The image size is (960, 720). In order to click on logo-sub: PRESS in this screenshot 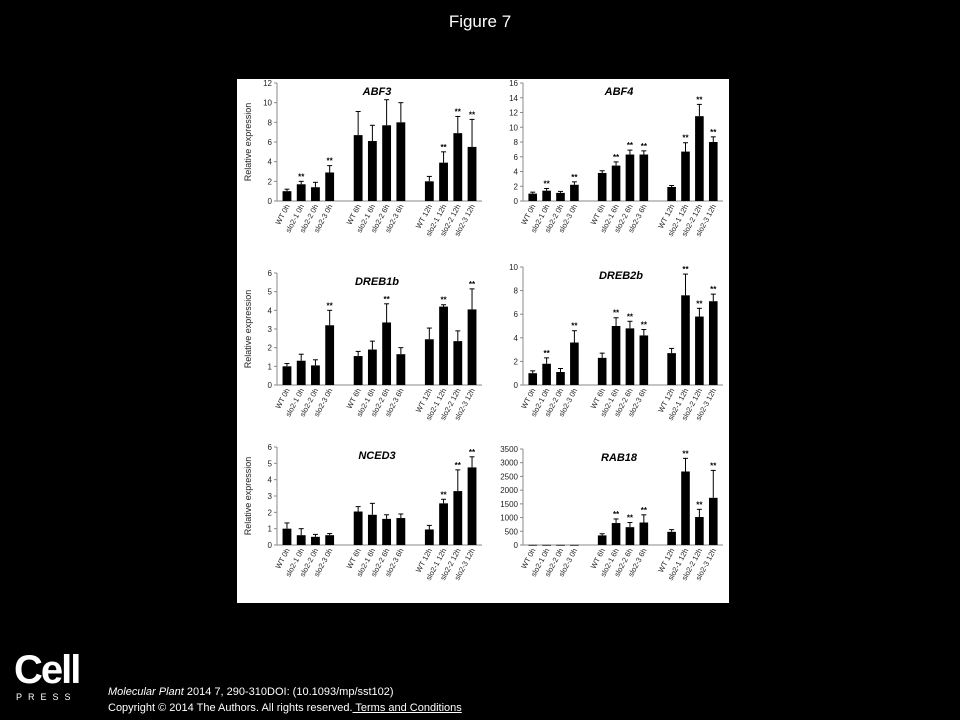, I will do `click(46, 697)`.